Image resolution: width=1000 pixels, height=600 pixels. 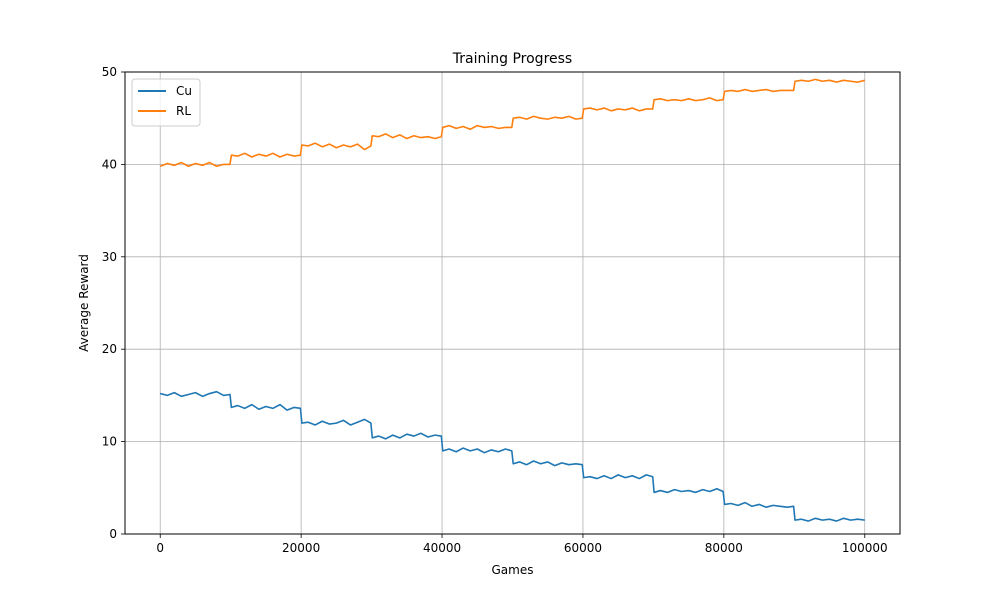 What do you see at coordinates (513, 570) in the screenshot?
I see `x-axis-label: Games` at bounding box center [513, 570].